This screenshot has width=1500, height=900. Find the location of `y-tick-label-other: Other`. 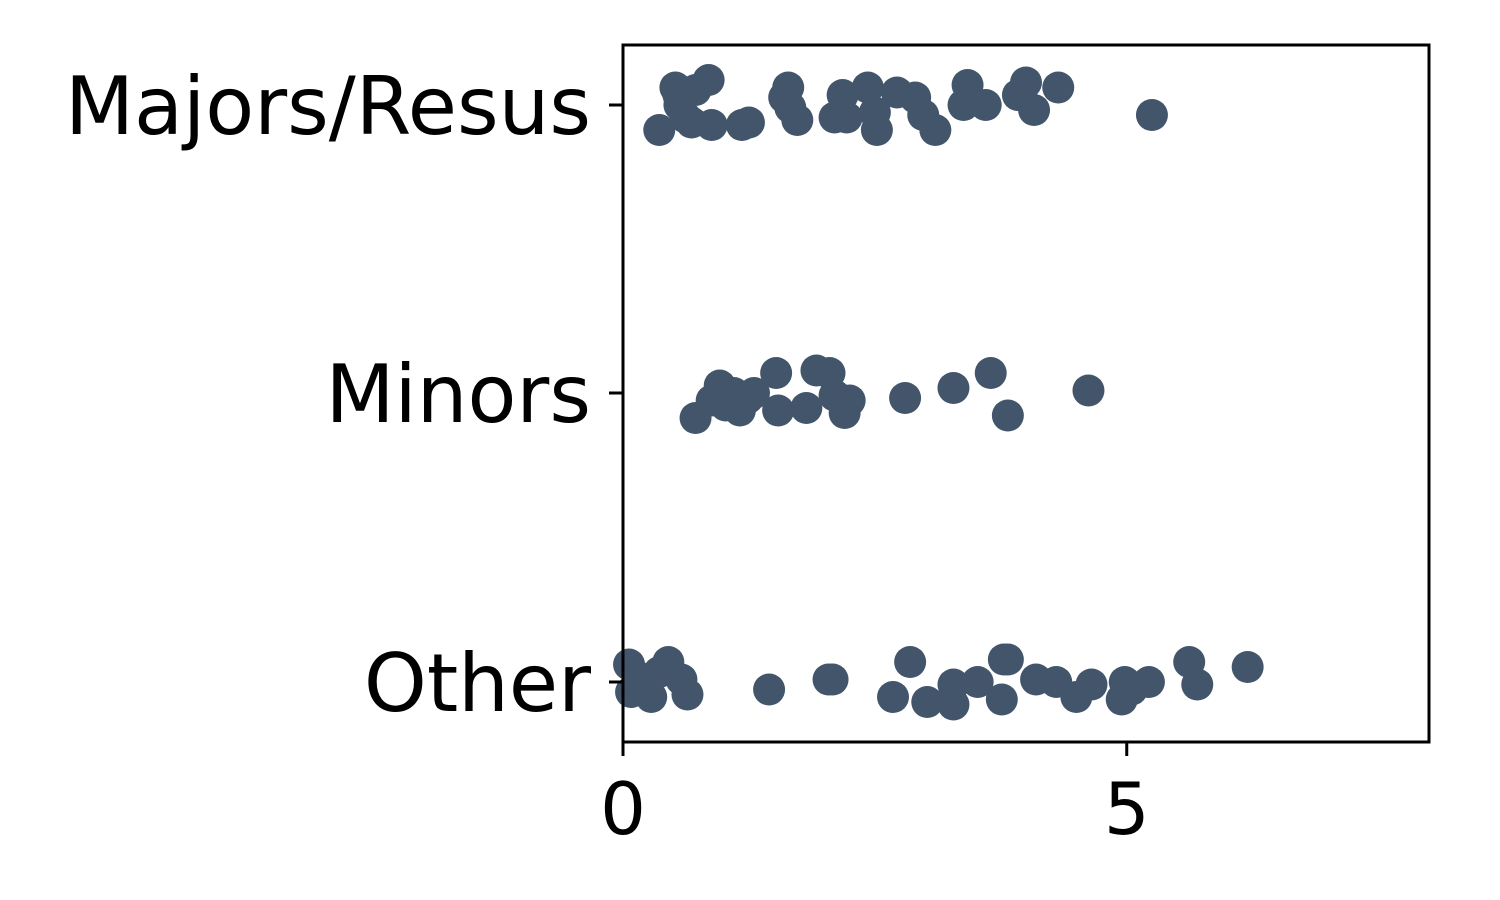

y-tick-label-other: Other is located at coordinates (477, 683).